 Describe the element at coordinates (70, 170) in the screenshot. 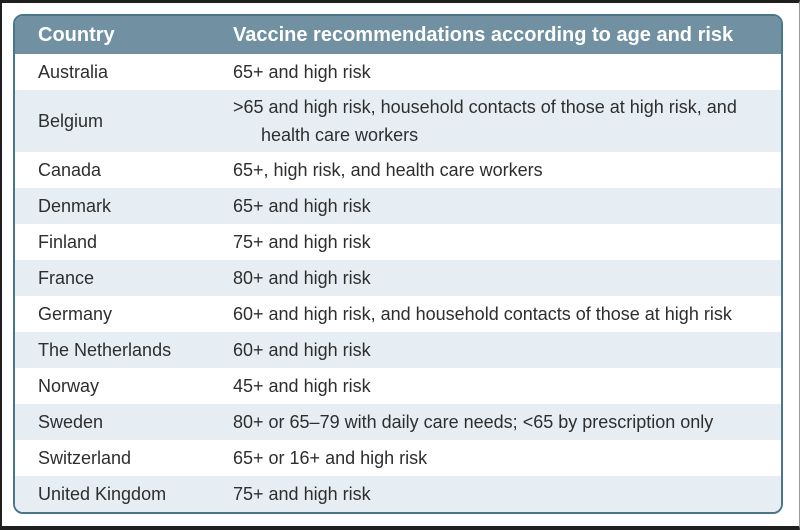

I see `country-cell: Canada` at that location.